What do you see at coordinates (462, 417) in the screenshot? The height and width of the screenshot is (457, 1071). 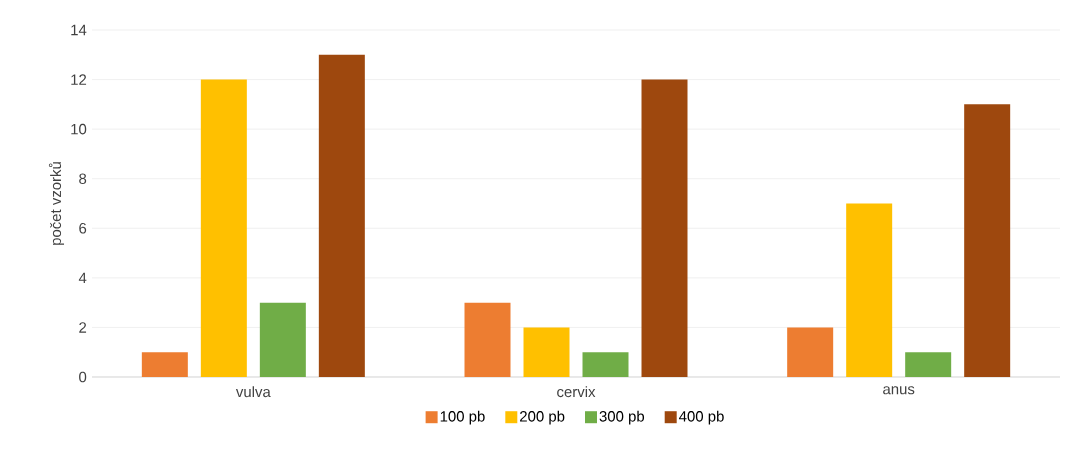 I see `legend-label: 100 pb` at bounding box center [462, 417].